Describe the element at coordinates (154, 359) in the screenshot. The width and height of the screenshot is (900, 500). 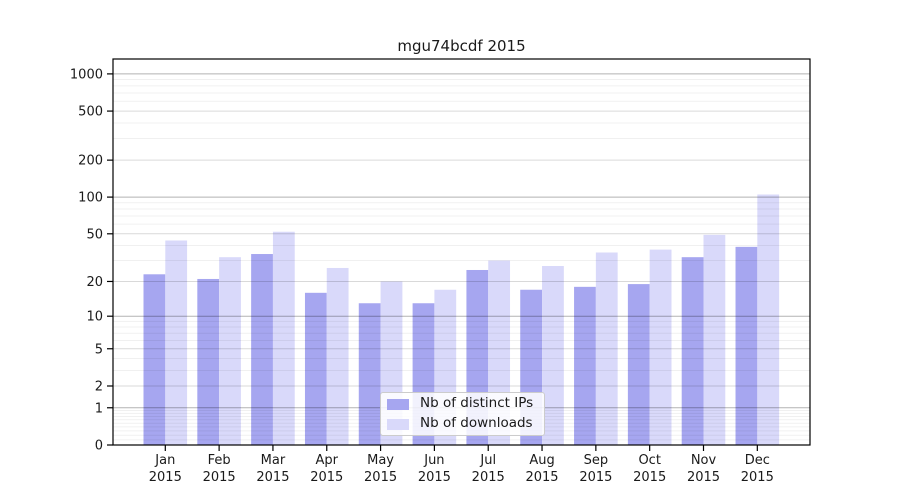
I see `bar-distinct-ips-jan-2015` at that location.